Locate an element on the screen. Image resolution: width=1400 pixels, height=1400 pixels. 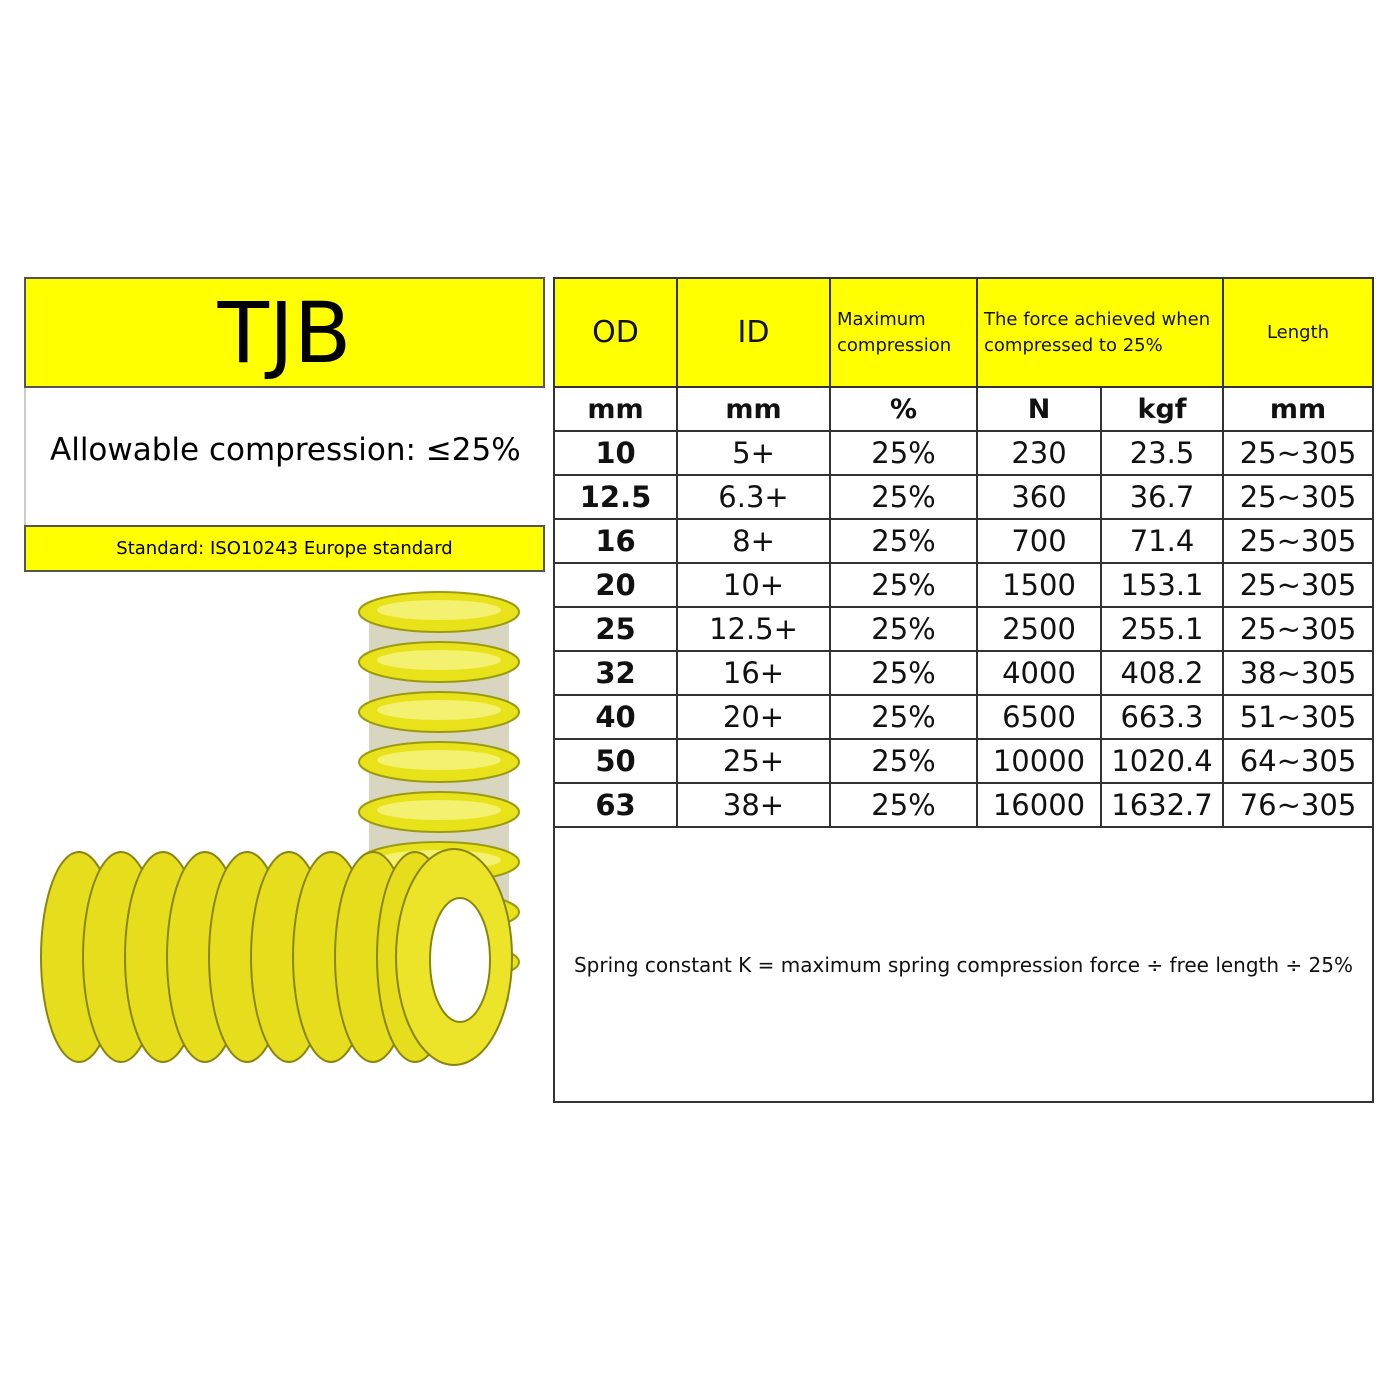
cell: 64~305 is located at coordinates (1298, 761).